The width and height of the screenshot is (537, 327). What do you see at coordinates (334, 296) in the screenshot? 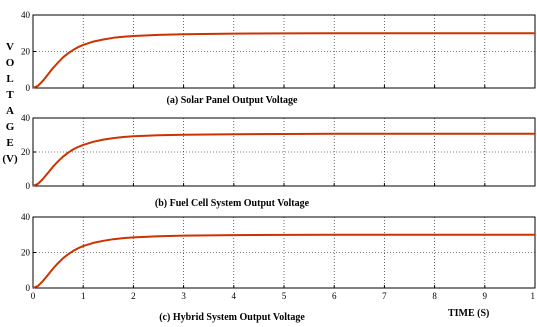
I see `x-tick-label: 6` at bounding box center [334, 296].